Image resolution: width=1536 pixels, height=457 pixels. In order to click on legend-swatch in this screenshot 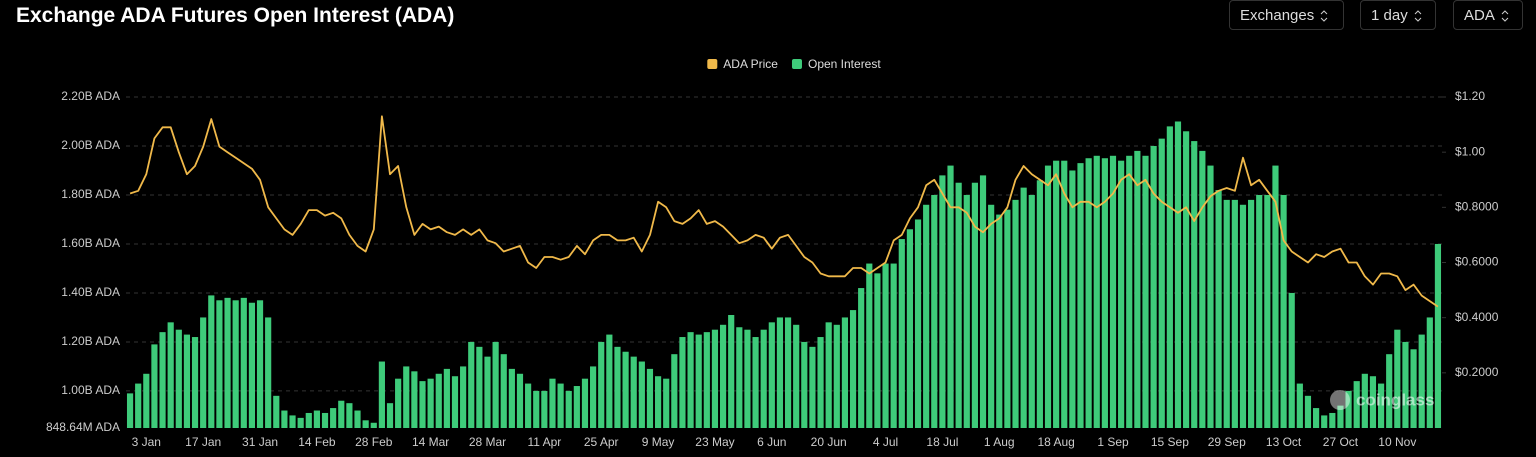, I will do `click(712, 64)`.